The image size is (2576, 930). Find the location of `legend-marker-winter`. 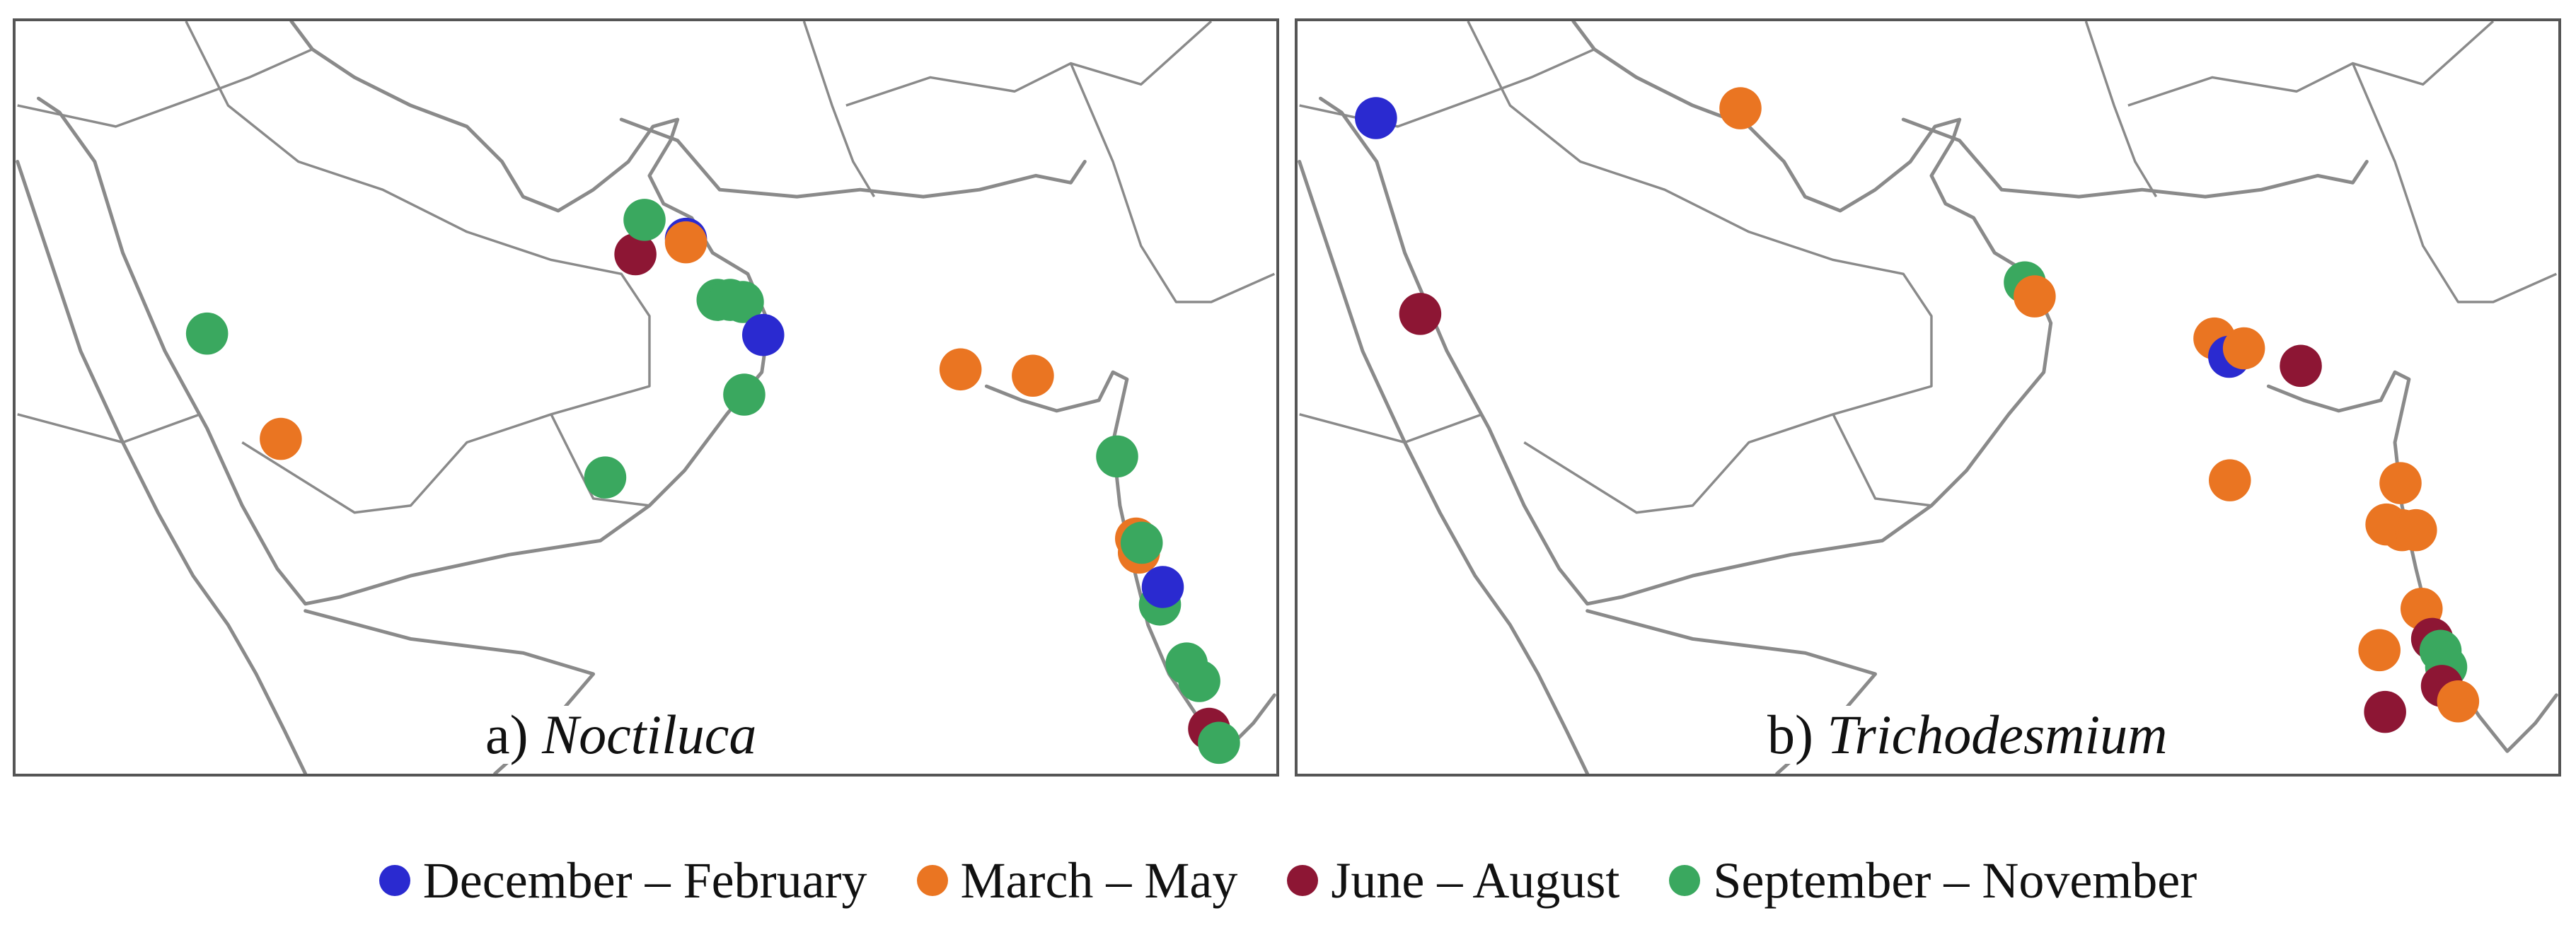

legend-marker-winter is located at coordinates (394, 881).